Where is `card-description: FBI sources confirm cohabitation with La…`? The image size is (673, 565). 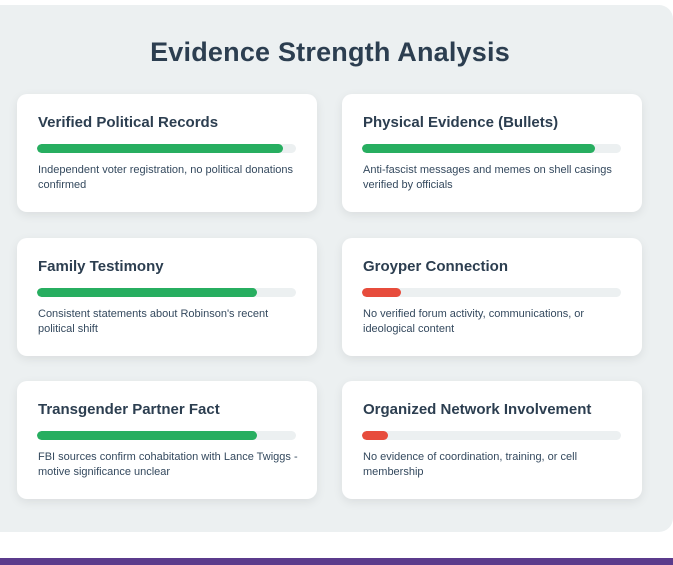
card-description: FBI sources confirm cohabitation with La… is located at coordinates (168, 464).